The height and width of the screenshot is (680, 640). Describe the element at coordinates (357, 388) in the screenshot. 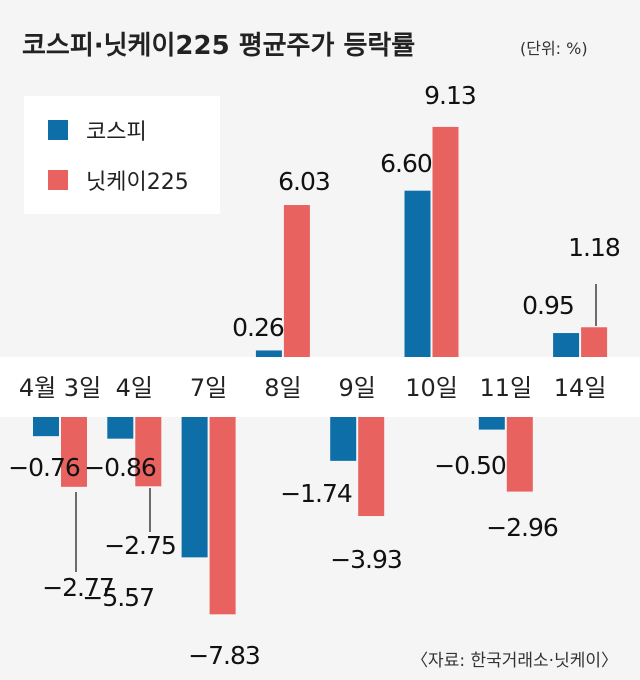

I see `category-label-4: 9일` at that location.